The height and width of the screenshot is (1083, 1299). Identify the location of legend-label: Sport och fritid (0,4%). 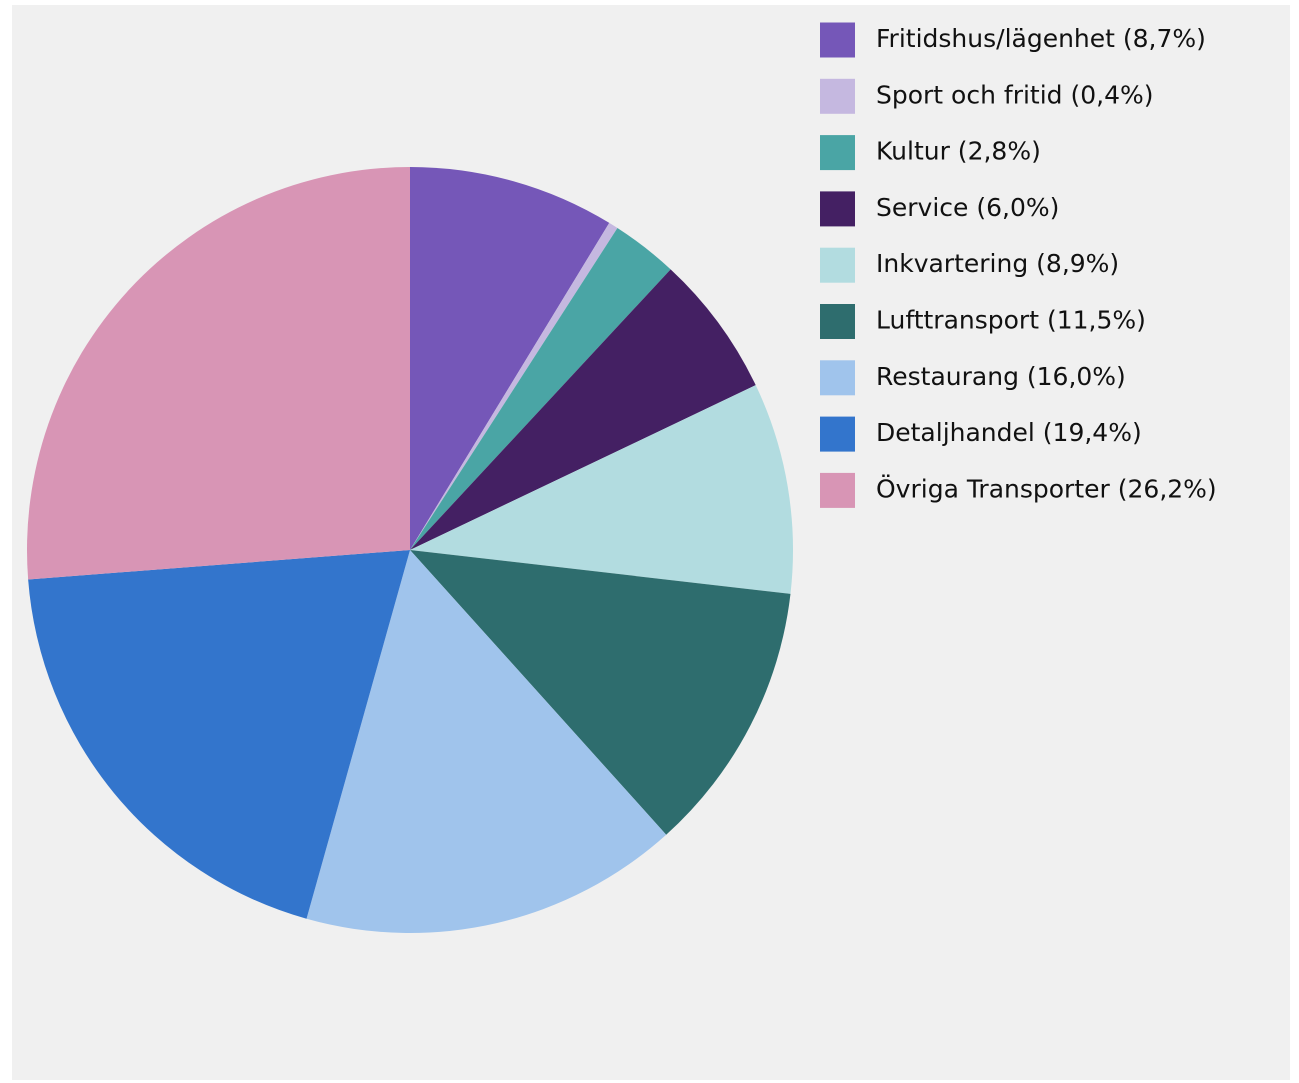
(1015, 94).